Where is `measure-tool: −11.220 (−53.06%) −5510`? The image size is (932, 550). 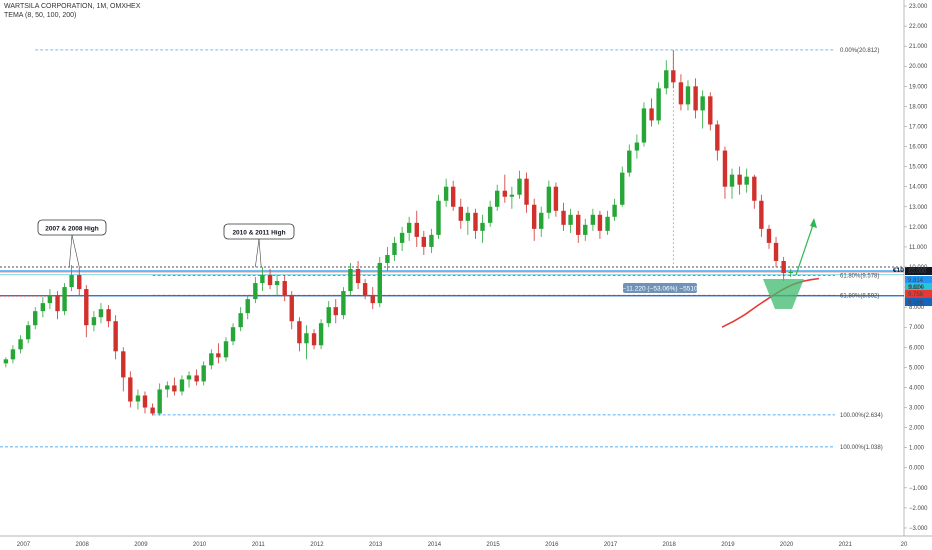 measure-tool: −11.220 (−53.06%) −5510 is located at coordinates (660, 288).